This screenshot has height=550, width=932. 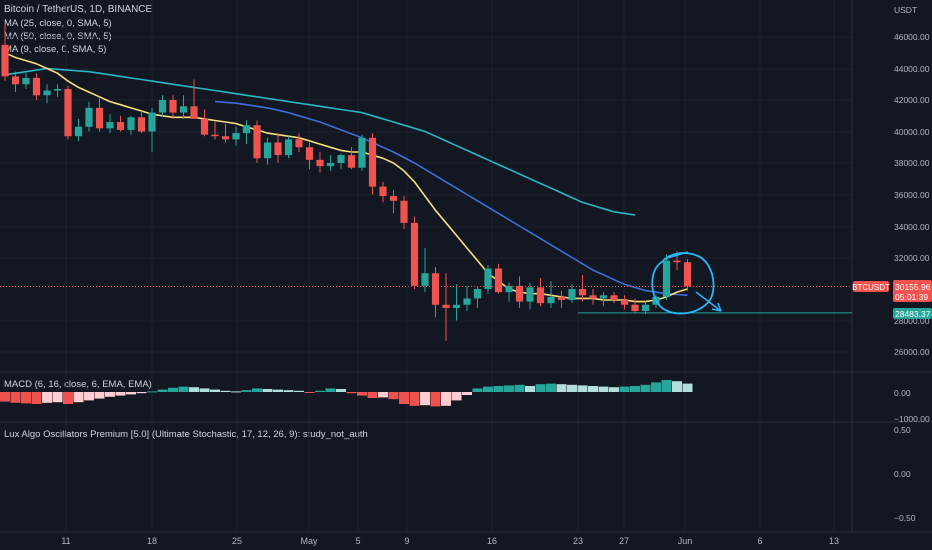 I want to click on macd-label: MACD (6, 16, close, 6, EMA, EMA), so click(x=78, y=384).